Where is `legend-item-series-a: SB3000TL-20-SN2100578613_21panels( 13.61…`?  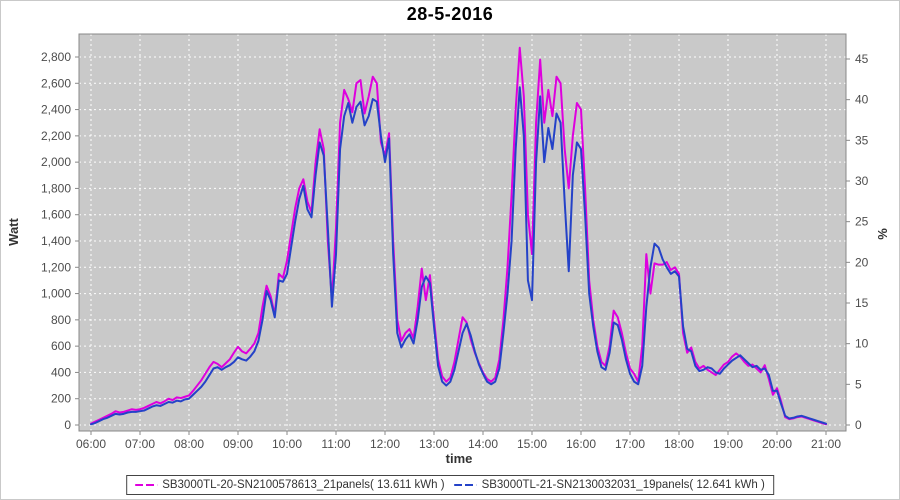 legend-item-series-a: SB3000TL-20-SN2100578613_21panels( 13.61… is located at coordinates (290, 485).